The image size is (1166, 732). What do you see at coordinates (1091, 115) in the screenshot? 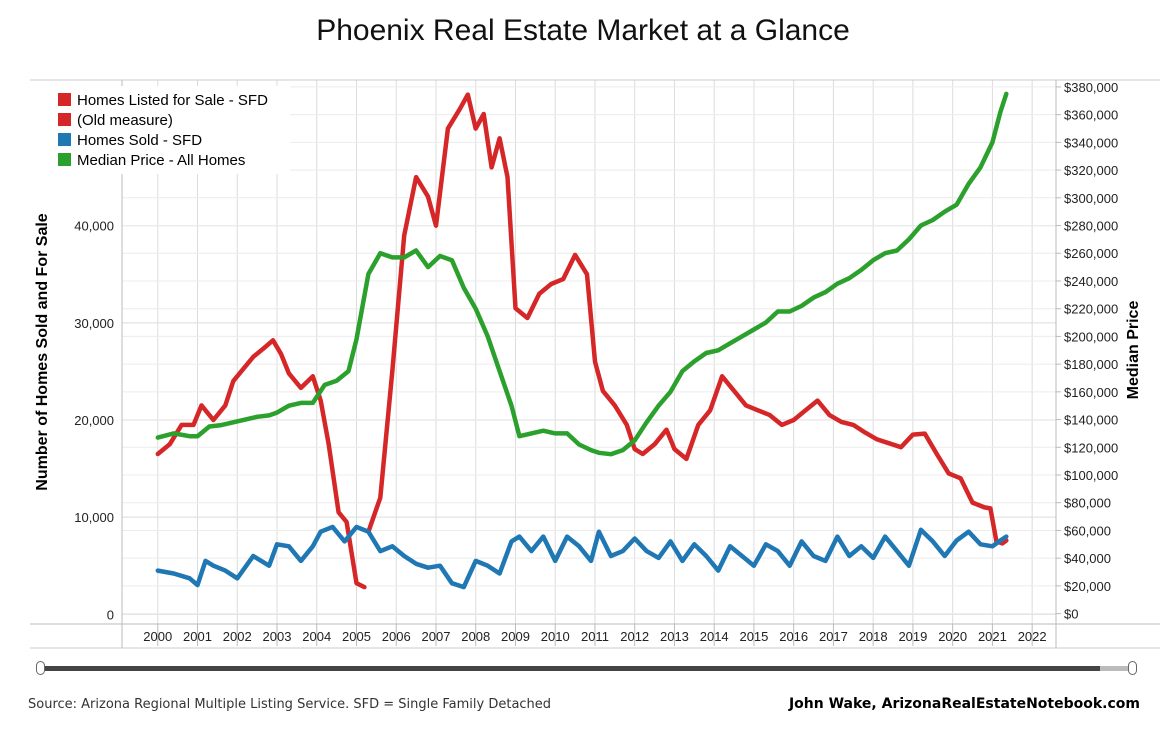
I see `y-right-tick-label: $360,000` at bounding box center [1091, 115].